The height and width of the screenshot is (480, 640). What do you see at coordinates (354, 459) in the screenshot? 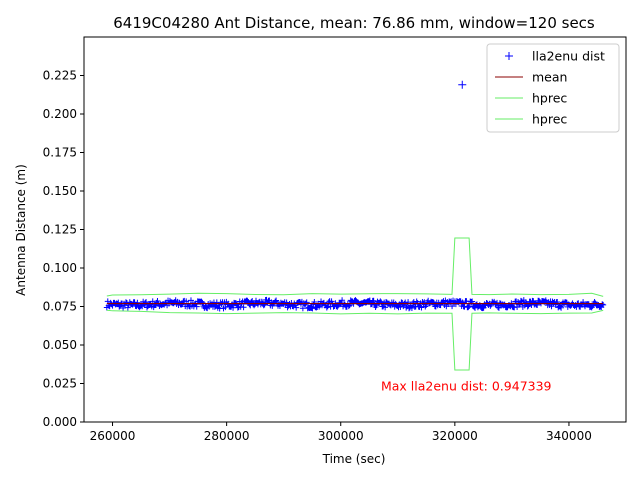
I see `x-axis-label: Time (sec)` at bounding box center [354, 459].